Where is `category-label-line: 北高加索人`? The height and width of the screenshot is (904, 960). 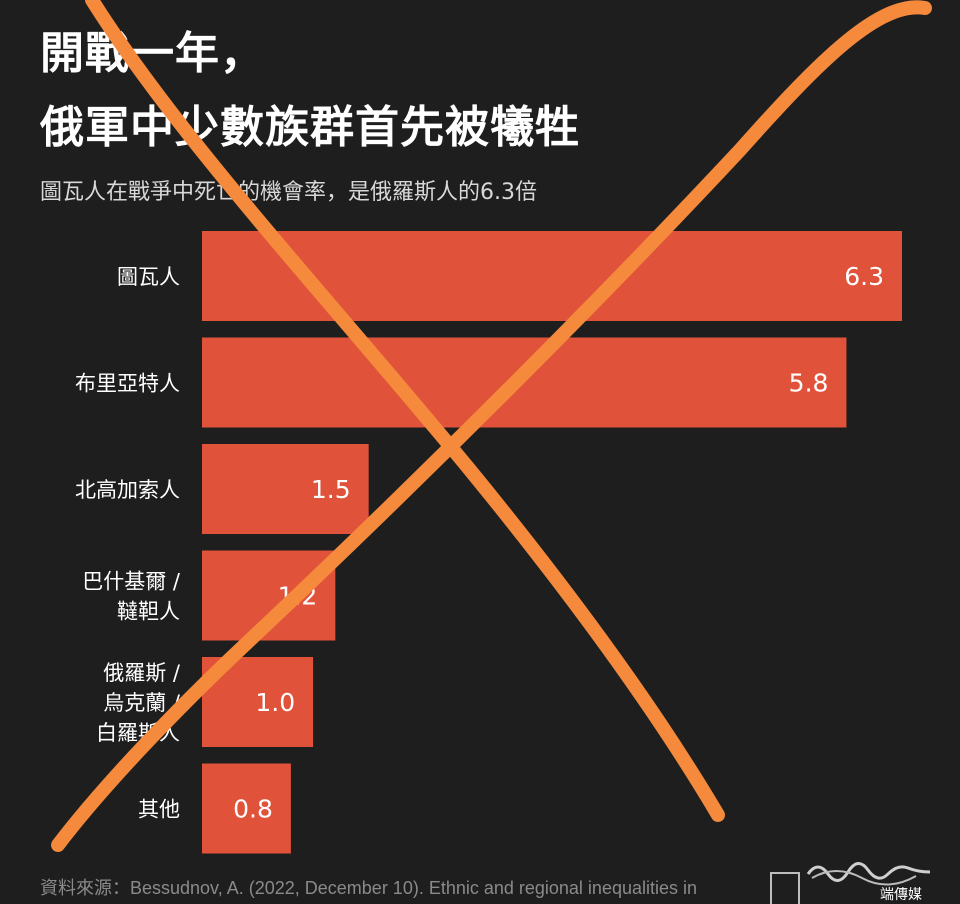
category-label-line: 北高加索人 is located at coordinates (127, 490).